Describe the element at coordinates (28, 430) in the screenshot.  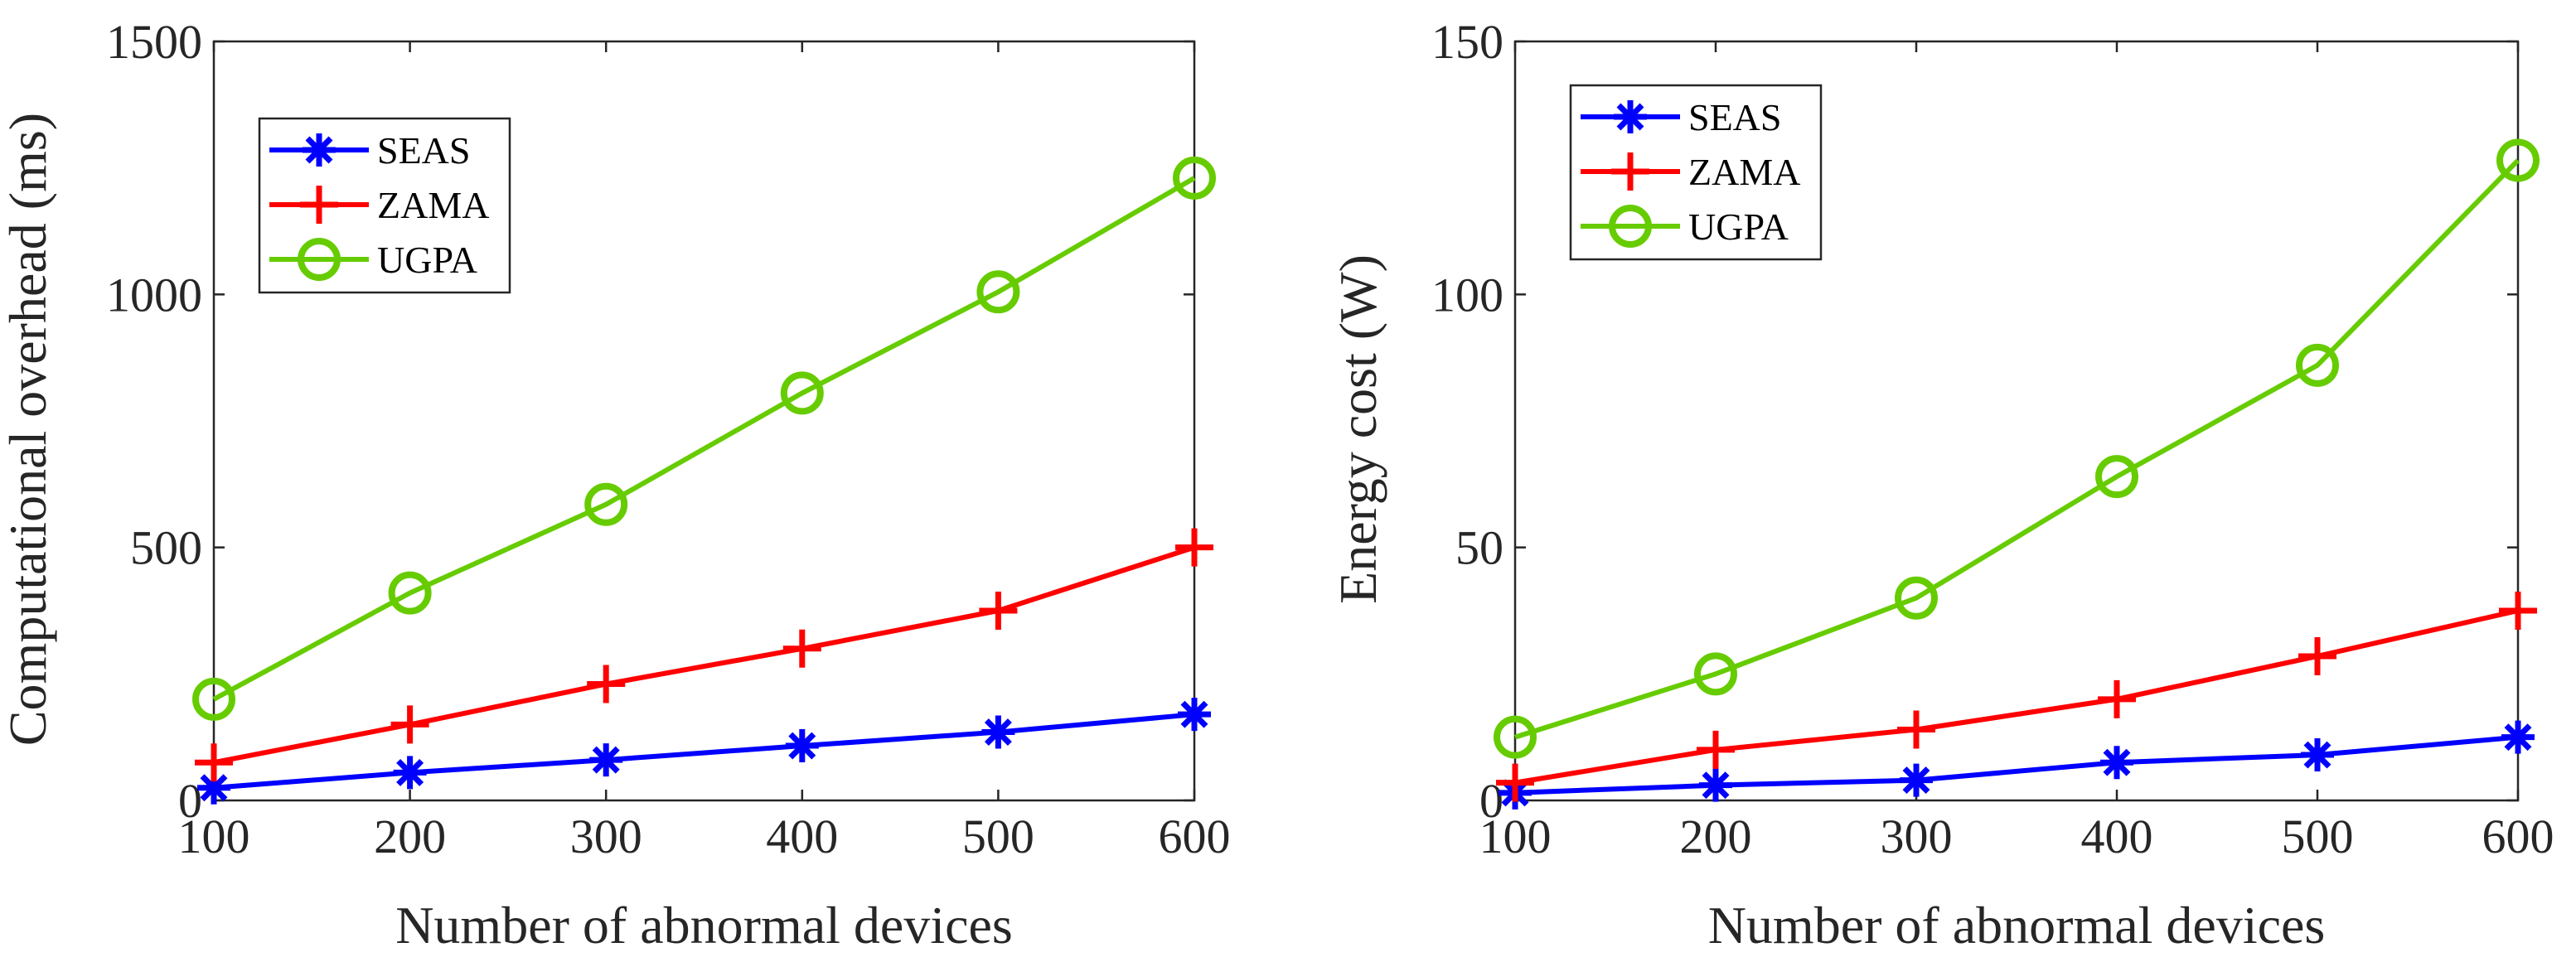
I see `y-axis-title: Computational overhead (ms)` at that location.